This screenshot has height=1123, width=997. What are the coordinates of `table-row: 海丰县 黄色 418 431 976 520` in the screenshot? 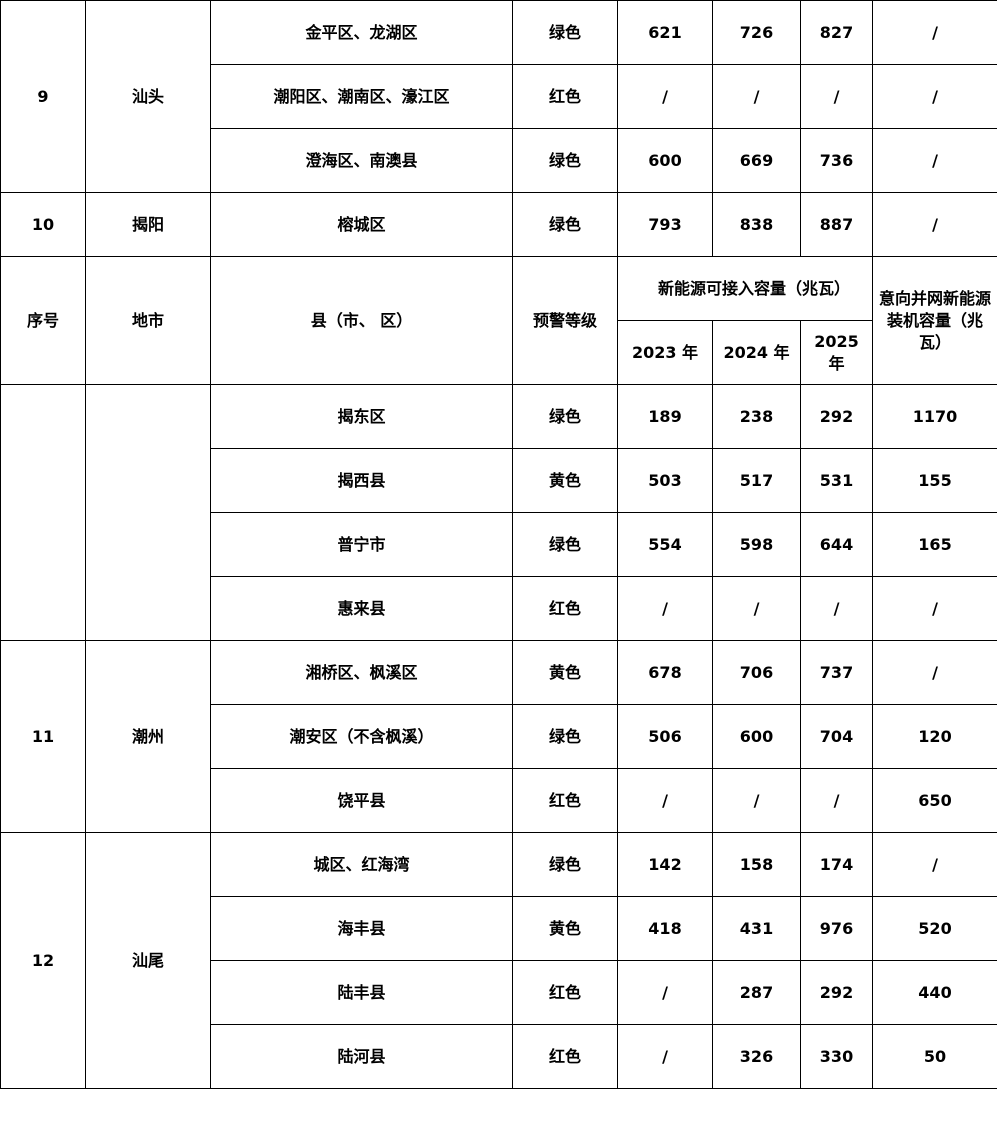 It's located at (499, 928).